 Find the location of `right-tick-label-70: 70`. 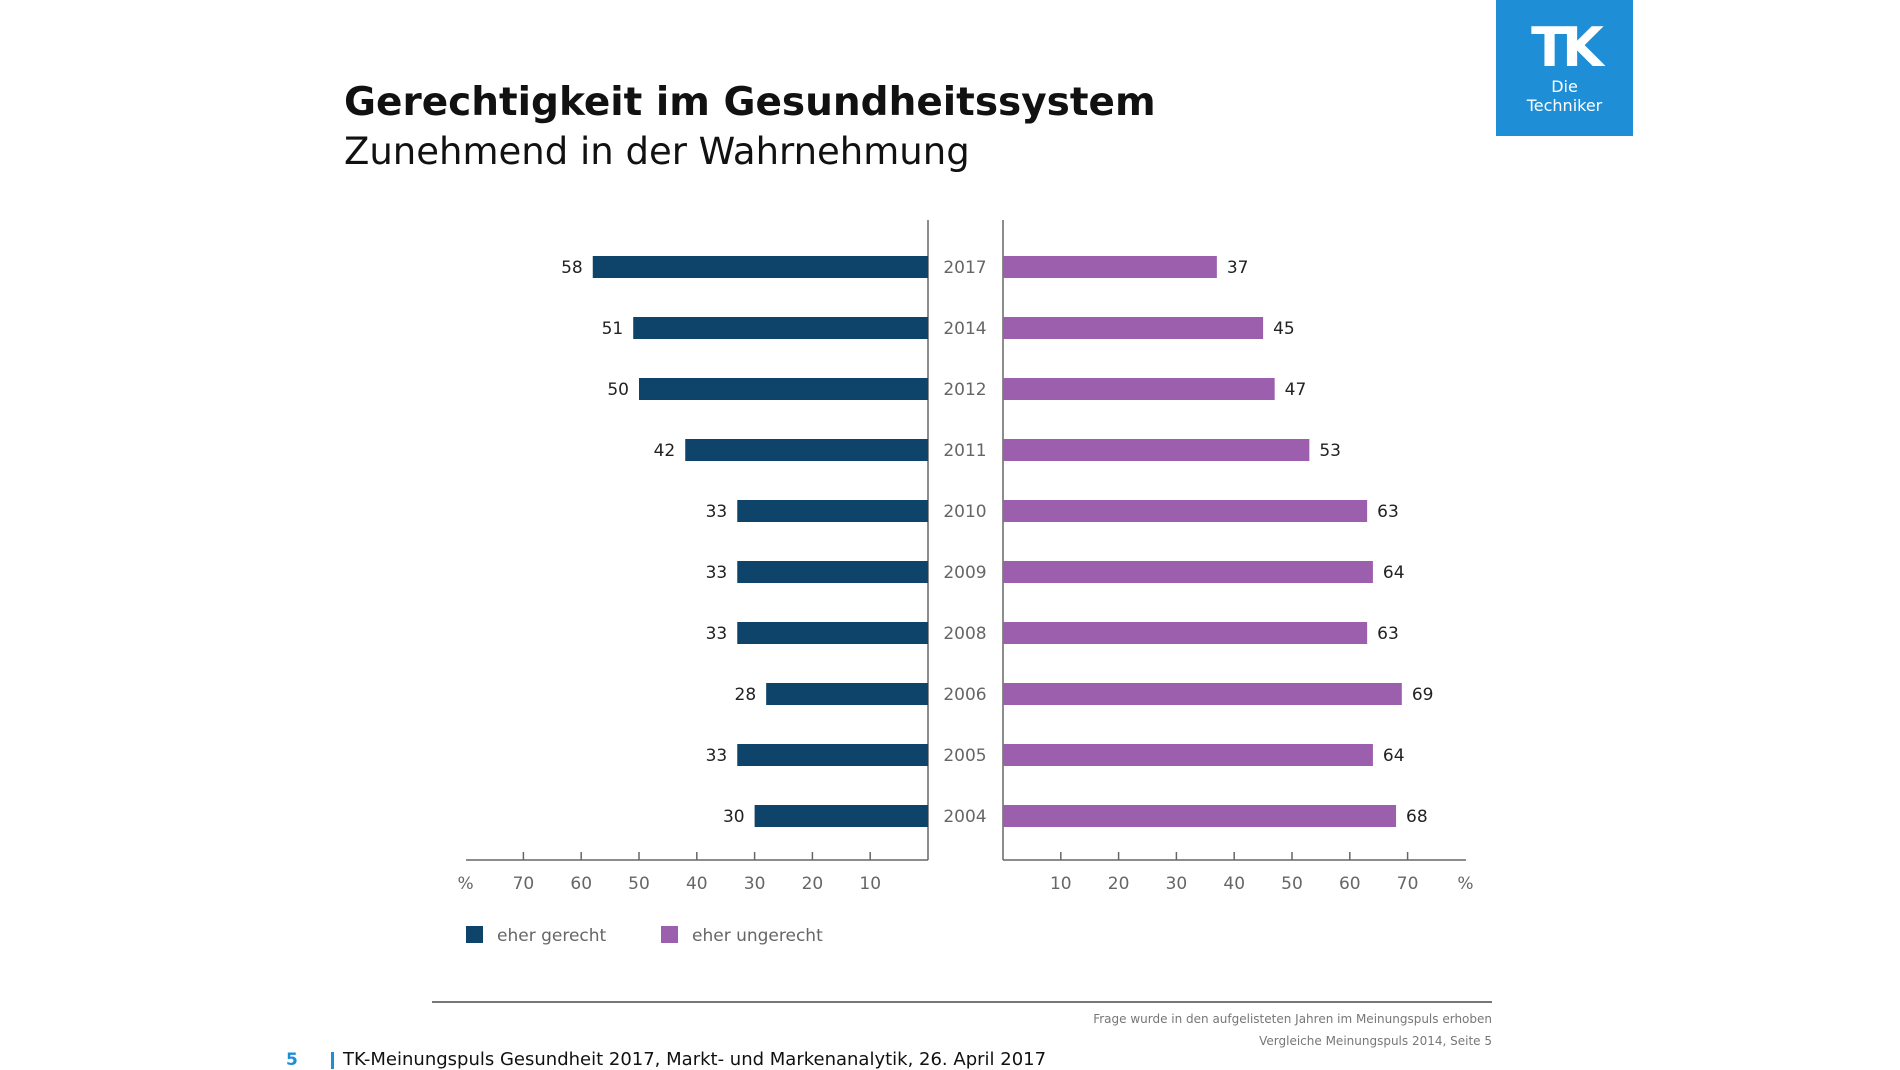

right-tick-label-70: 70 is located at coordinates (1408, 884).